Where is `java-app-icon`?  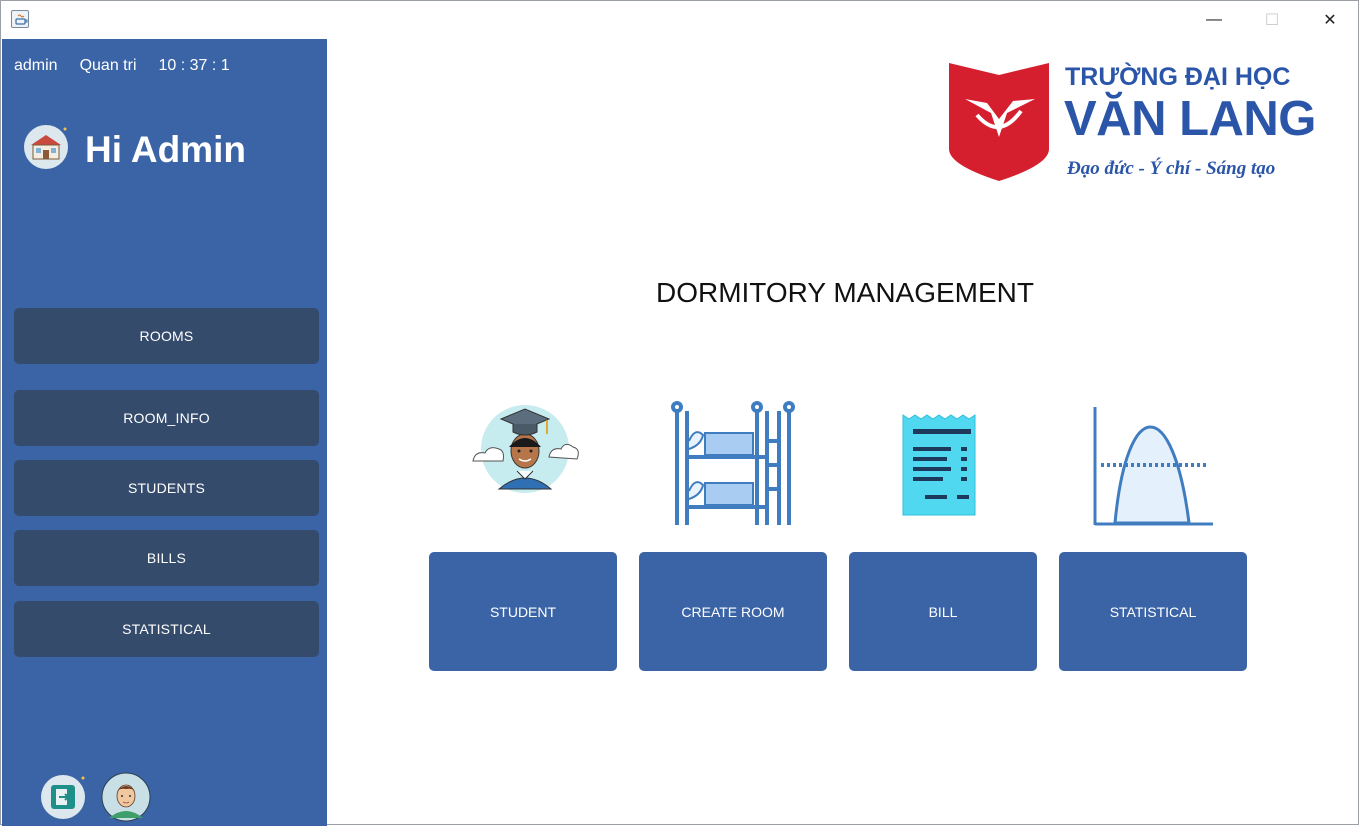
java-app-icon is located at coordinates (20, 19).